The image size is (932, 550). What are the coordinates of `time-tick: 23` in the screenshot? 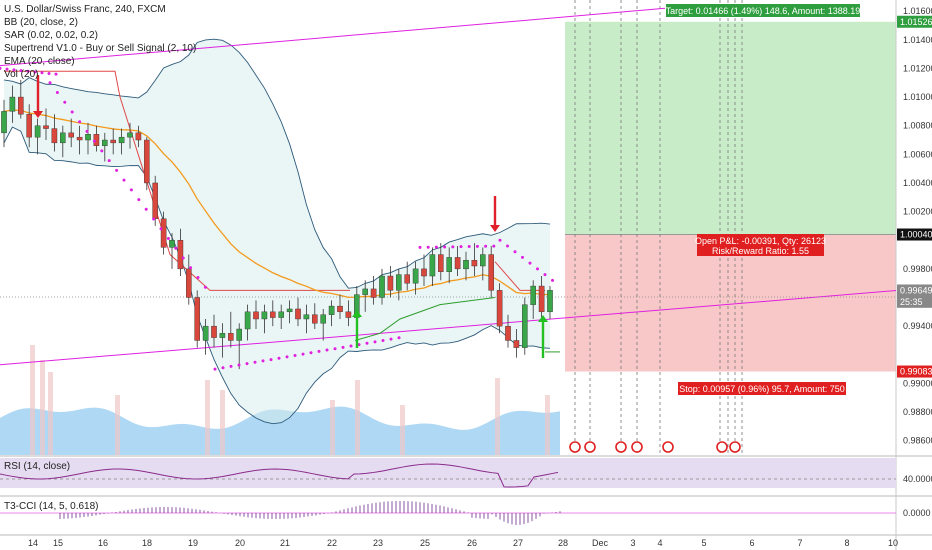 It's located at (378, 543).